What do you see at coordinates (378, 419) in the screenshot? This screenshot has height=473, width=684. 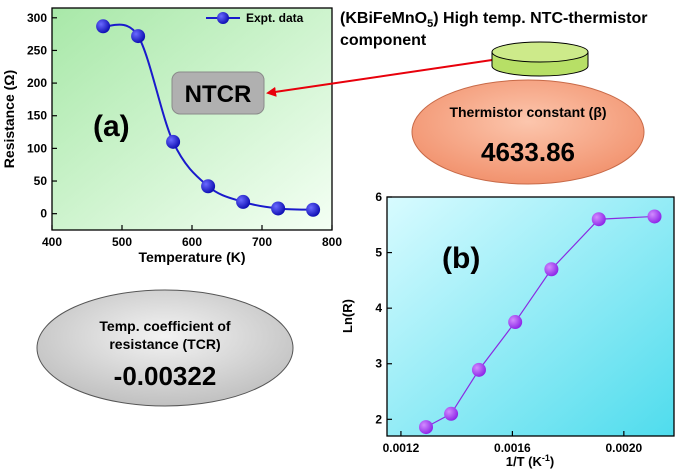 I see `chart-b-y-tick-label: 2` at bounding box center [378, 419].